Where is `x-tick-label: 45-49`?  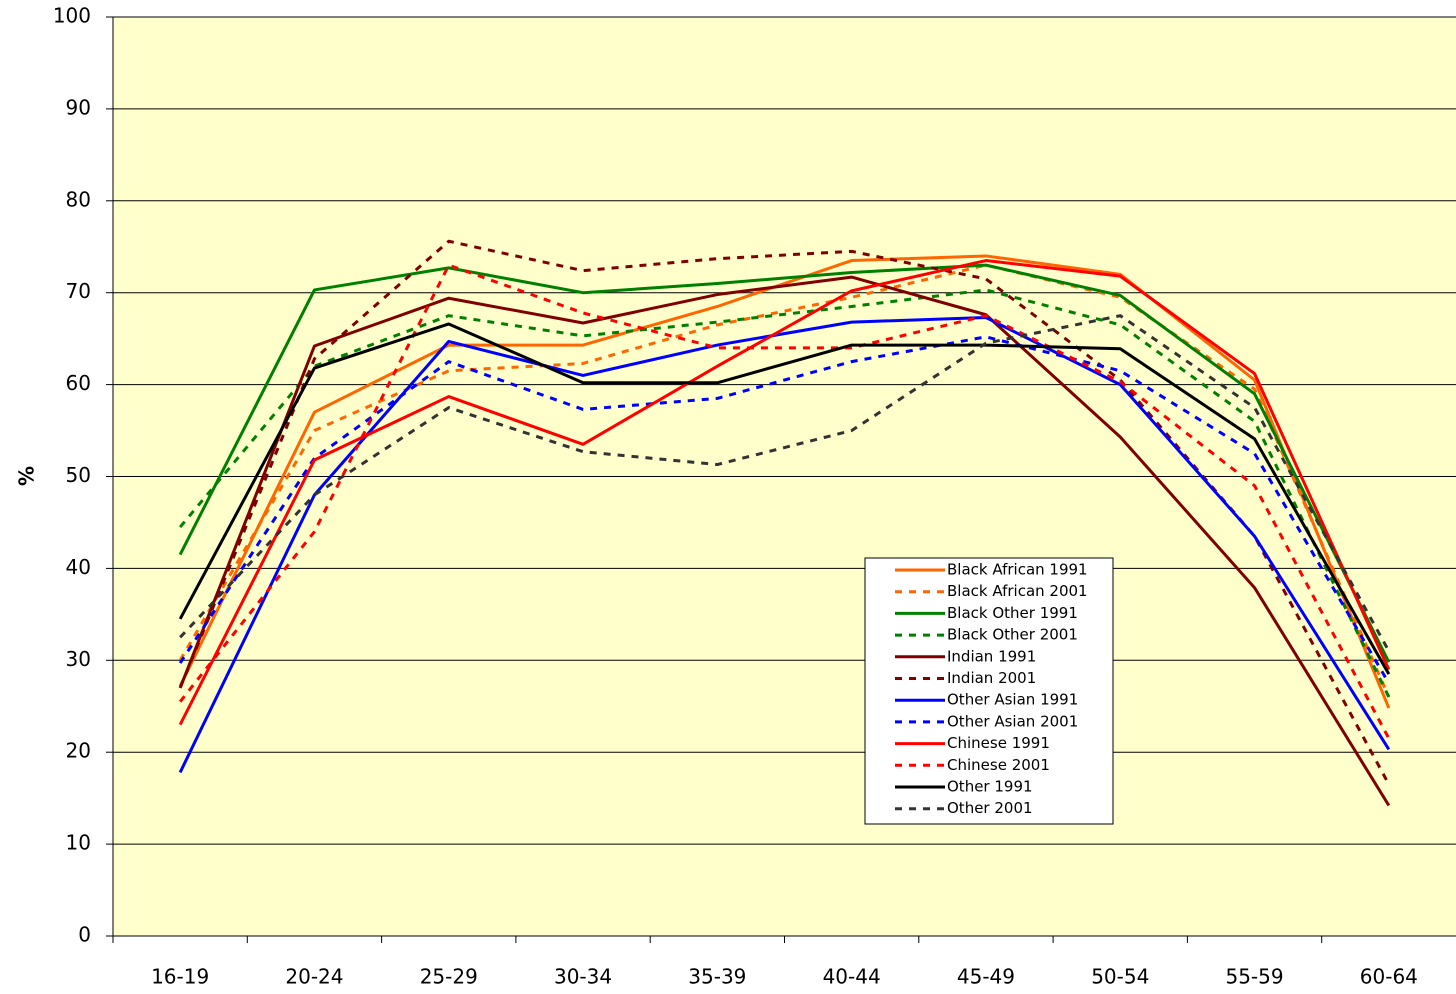 x-tick-label: 45-49 is located at coordinates (986, 977).